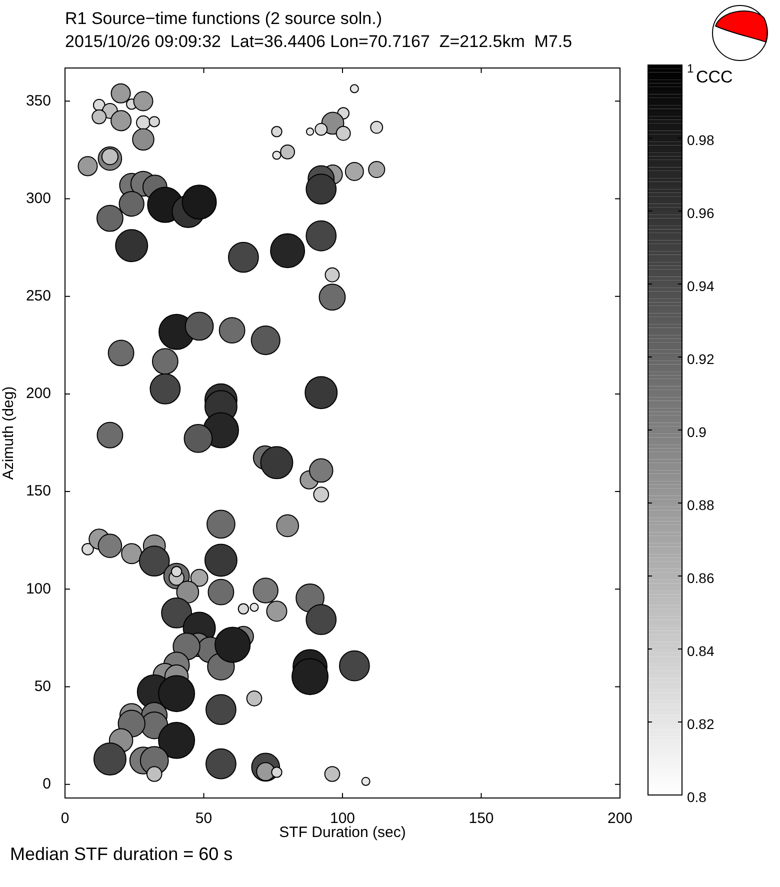 This screenshot has width=780, height=887. What do you see at coordinates (700, 140) in the screenshot?
I see `color-bar-label: 0.98` at bounding box center [700, 140].